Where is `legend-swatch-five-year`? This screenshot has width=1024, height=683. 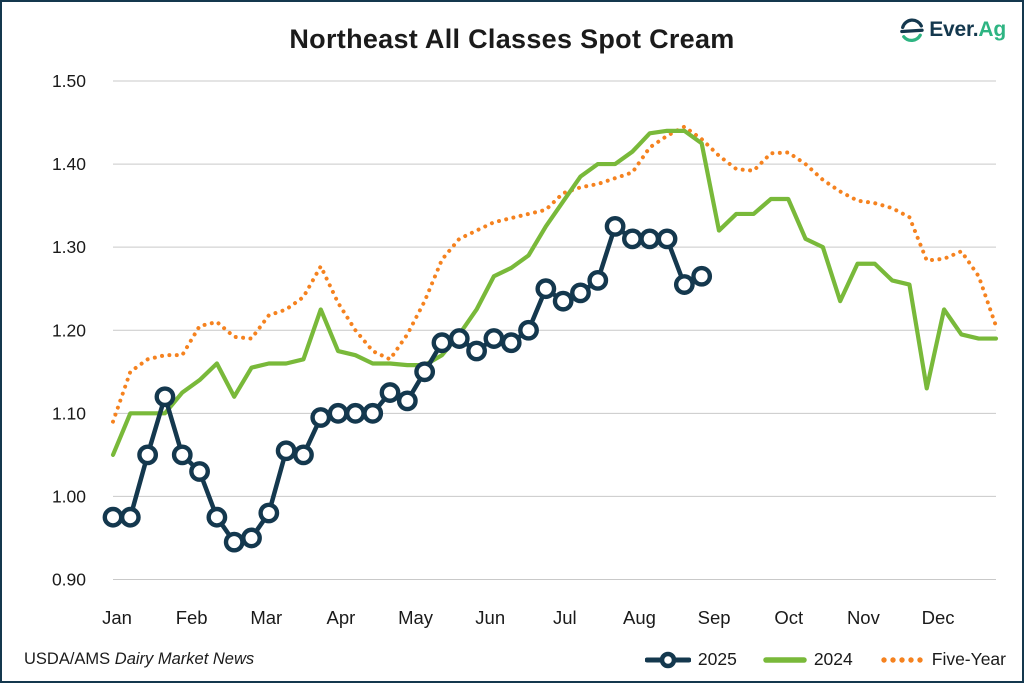 legend-swatch-five-year is located at coordinates (902, 659).